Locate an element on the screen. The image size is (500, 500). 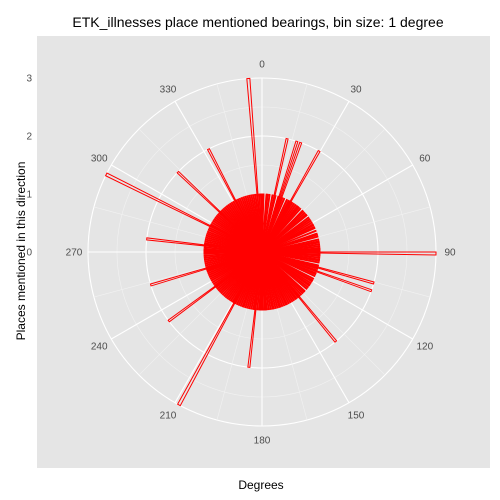
radial-tick-labels: 0 1 2 3 is located at coordinates (29, 166).